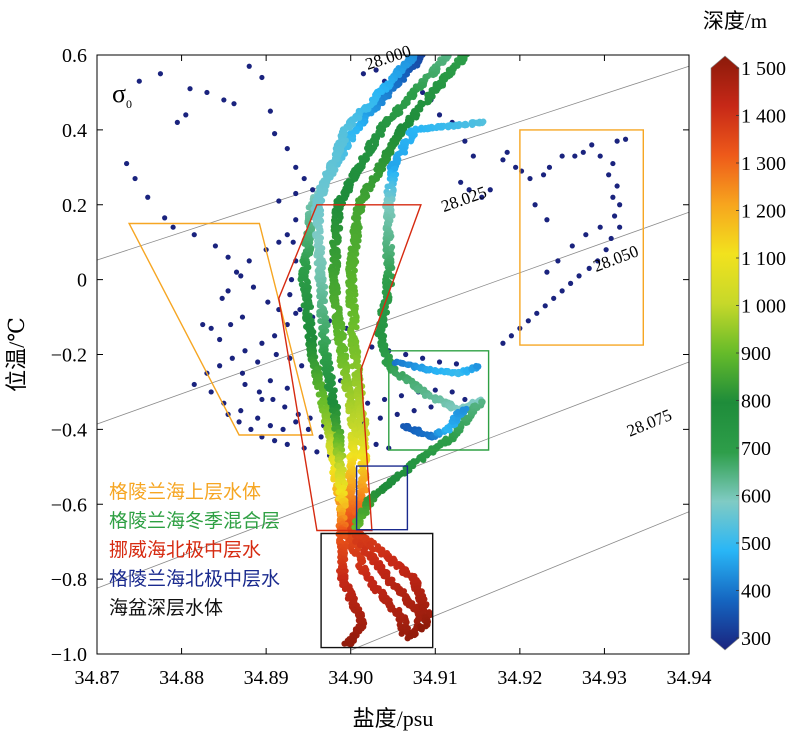  What do you see at coordinates (69, 655) in the screenshot?
I see `y-tick-label: −1.0` at bounding box center [69, 655].